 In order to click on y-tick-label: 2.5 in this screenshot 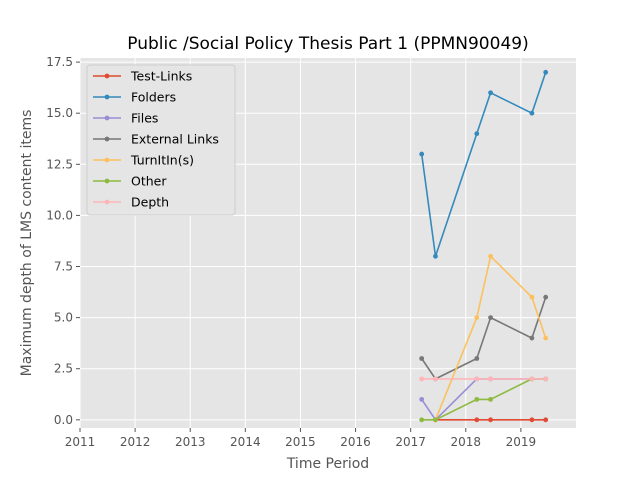, I will do `click(63, 369)`.